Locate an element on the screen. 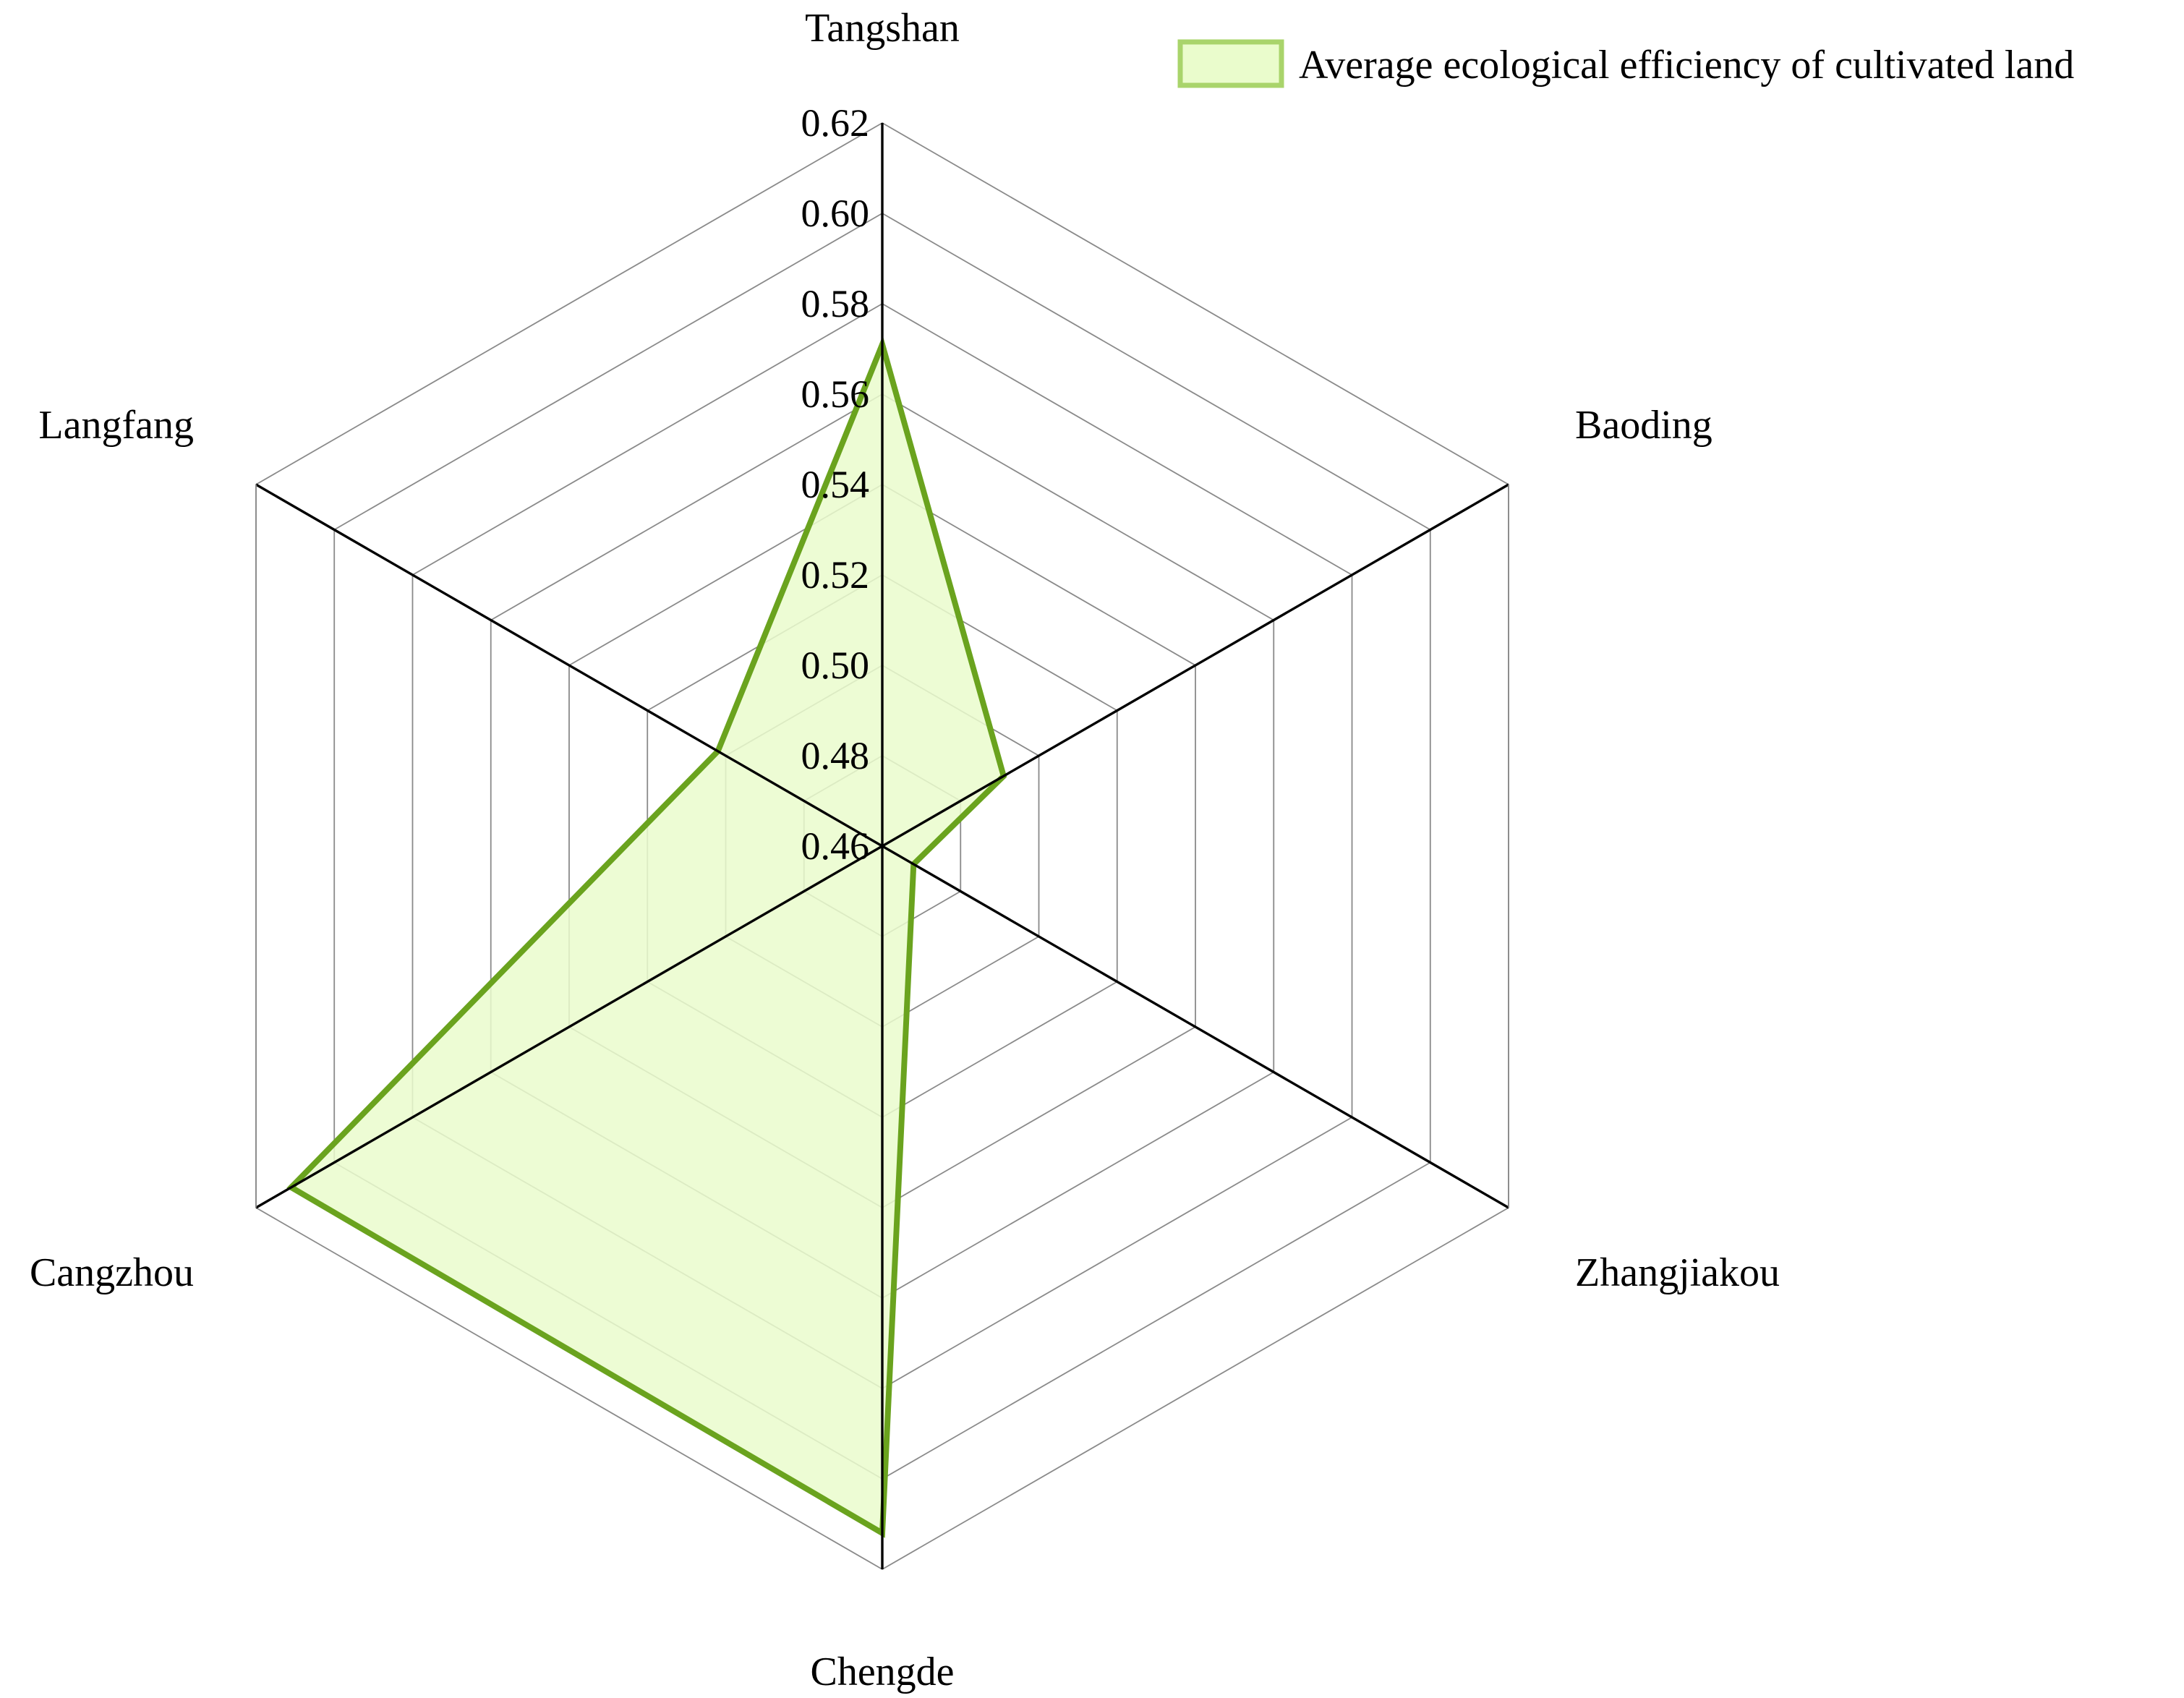 The width and height of the screenshot is (2184, 1698). tick-label-5: 0.56 is located at coordinates (835, 394).